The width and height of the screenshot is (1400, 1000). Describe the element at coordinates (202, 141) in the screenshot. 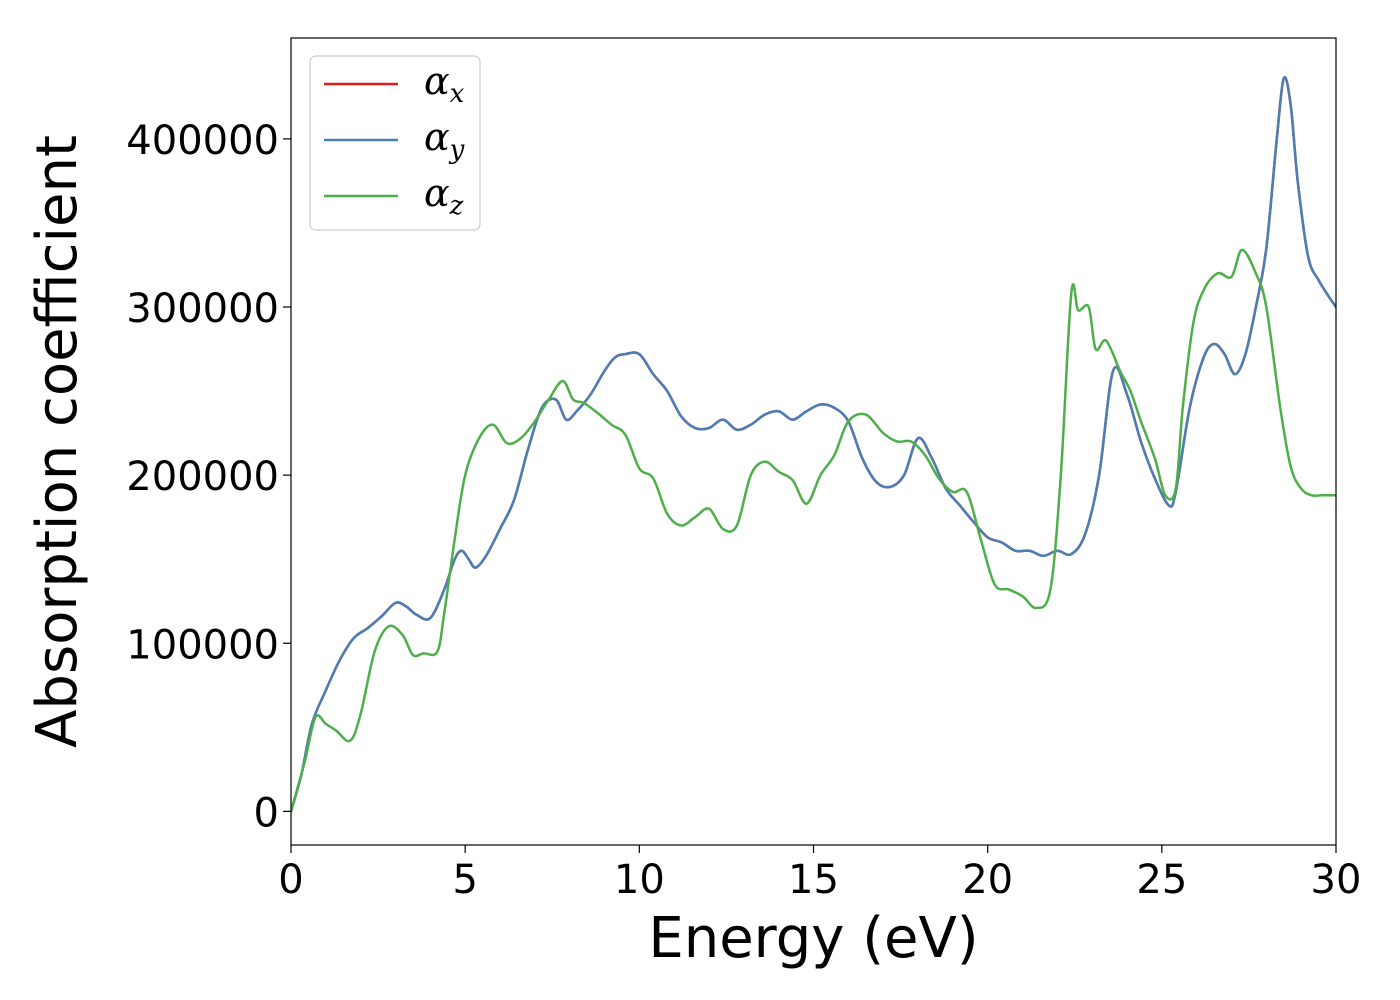

I see `y-tick-label: 400000` at that location.